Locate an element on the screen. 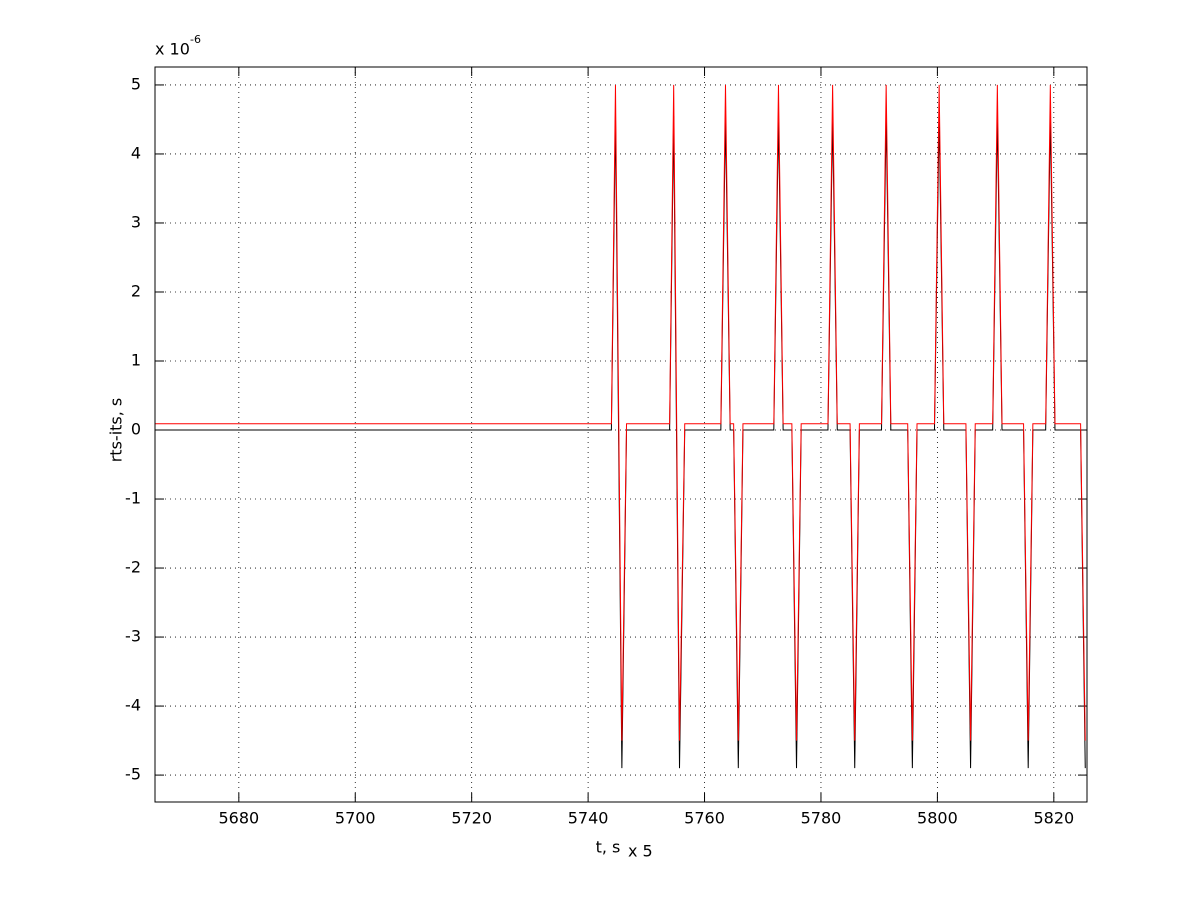  x-tick-label: 5720 is located at coordinates (471, 818).